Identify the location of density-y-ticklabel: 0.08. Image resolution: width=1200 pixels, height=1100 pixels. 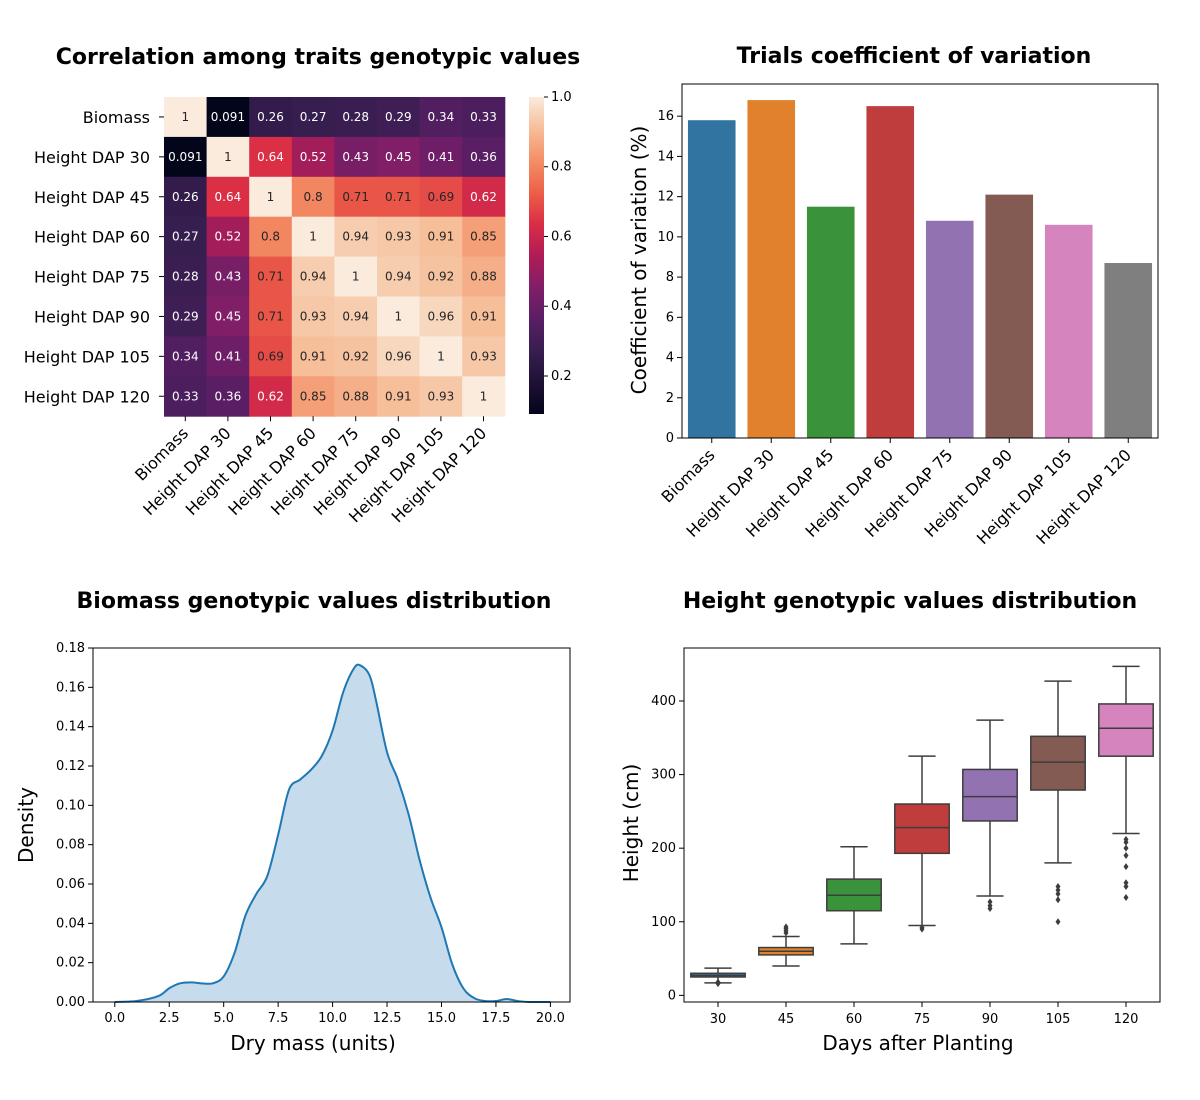
(70, 845).